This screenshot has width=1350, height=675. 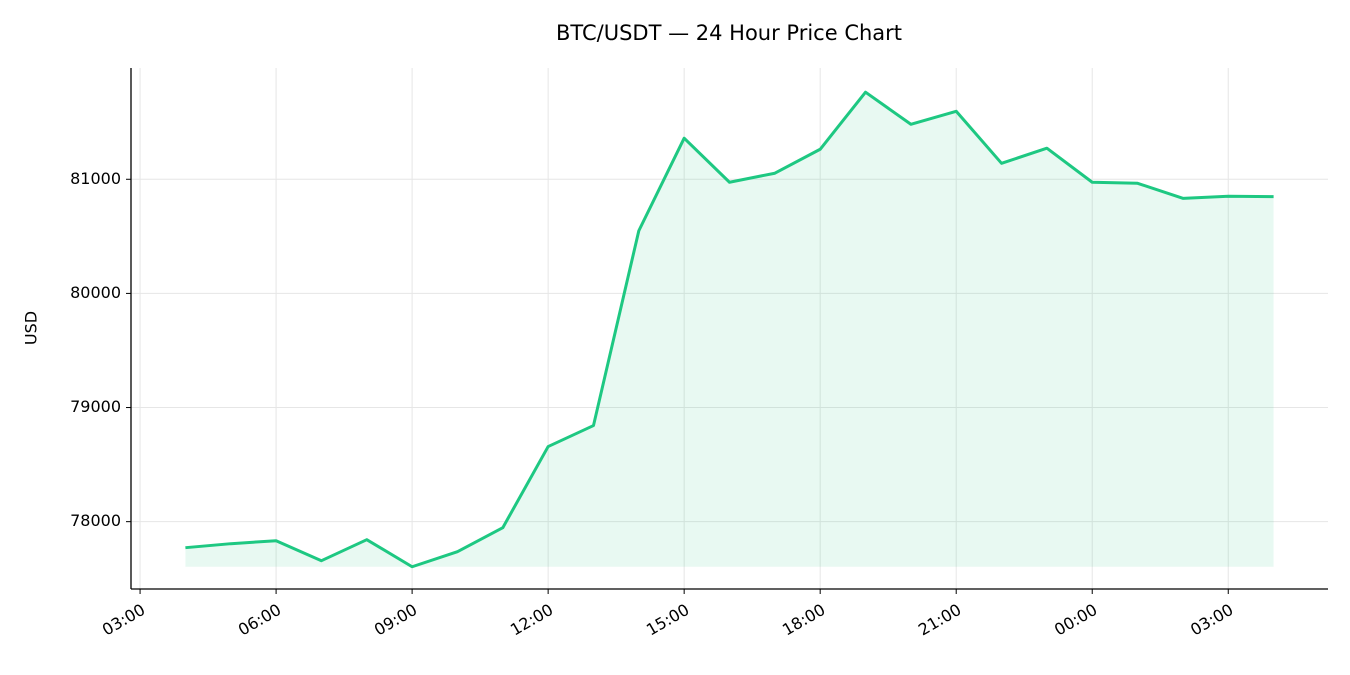 I want to click on x-tick-label: 15:00, so click(x=667, y=620).